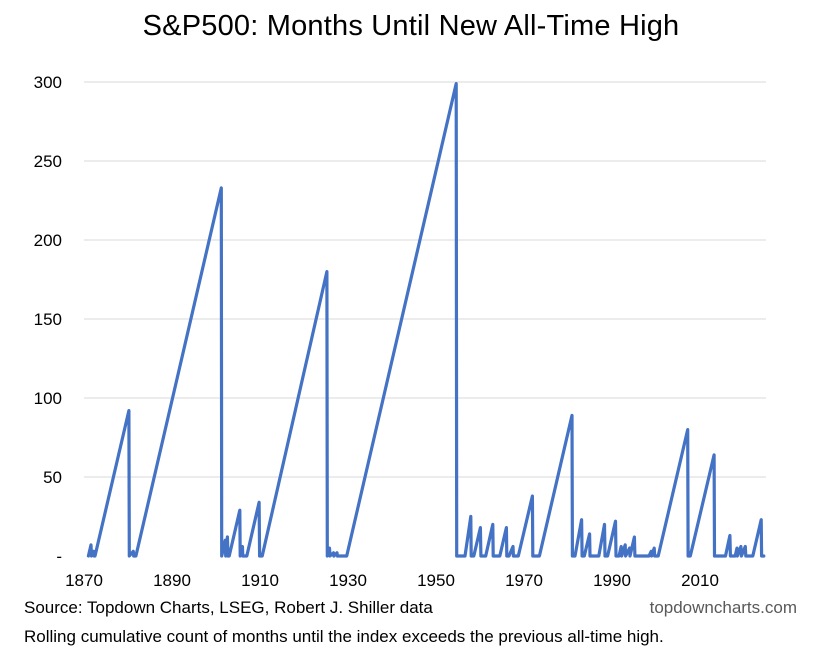  What do you see at coordinates (700, 580) in the screenshot?
I see `x-tick-label: 2010` at bounding box center [700, 580].